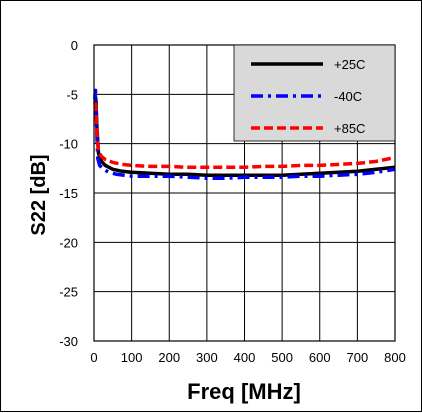 This screenshot has width=422, height=413. What do you see at coordinates (349, 64) in the screenshot?
I see `legend-label-25c: +25C` at bounding box center [349, 64].